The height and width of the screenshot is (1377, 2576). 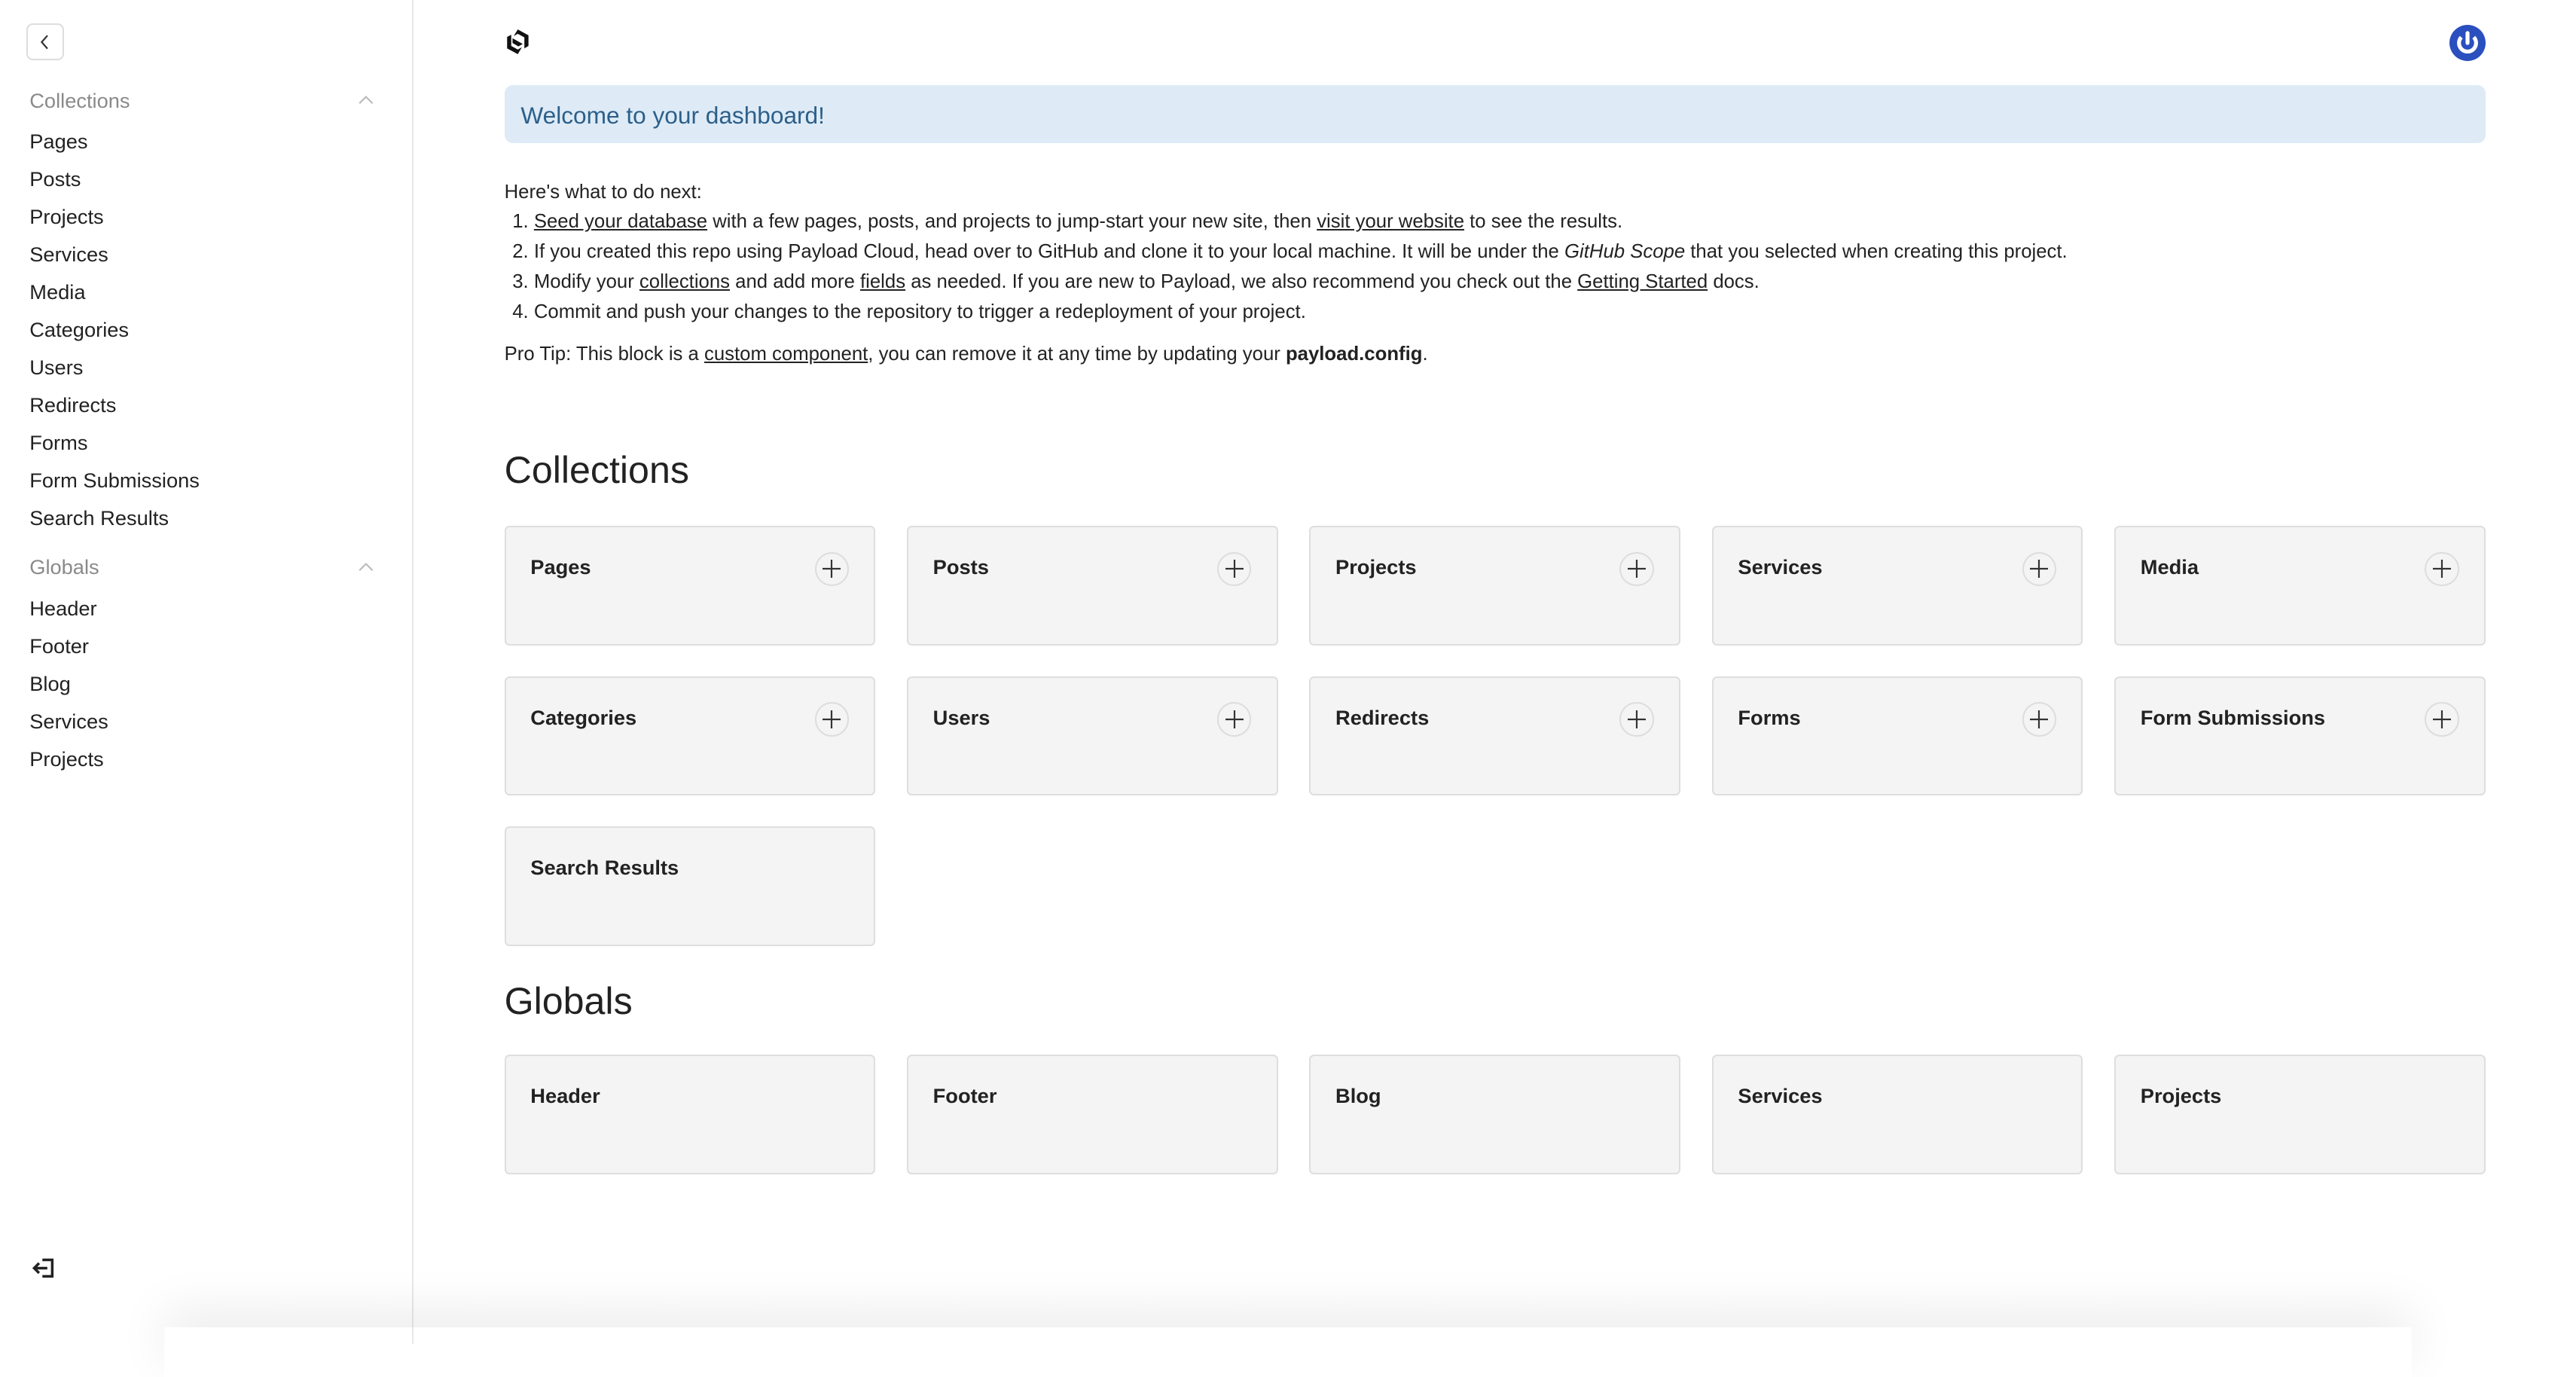 I want to click on sidebar-global-services: Services, so click(x=69, y=721).